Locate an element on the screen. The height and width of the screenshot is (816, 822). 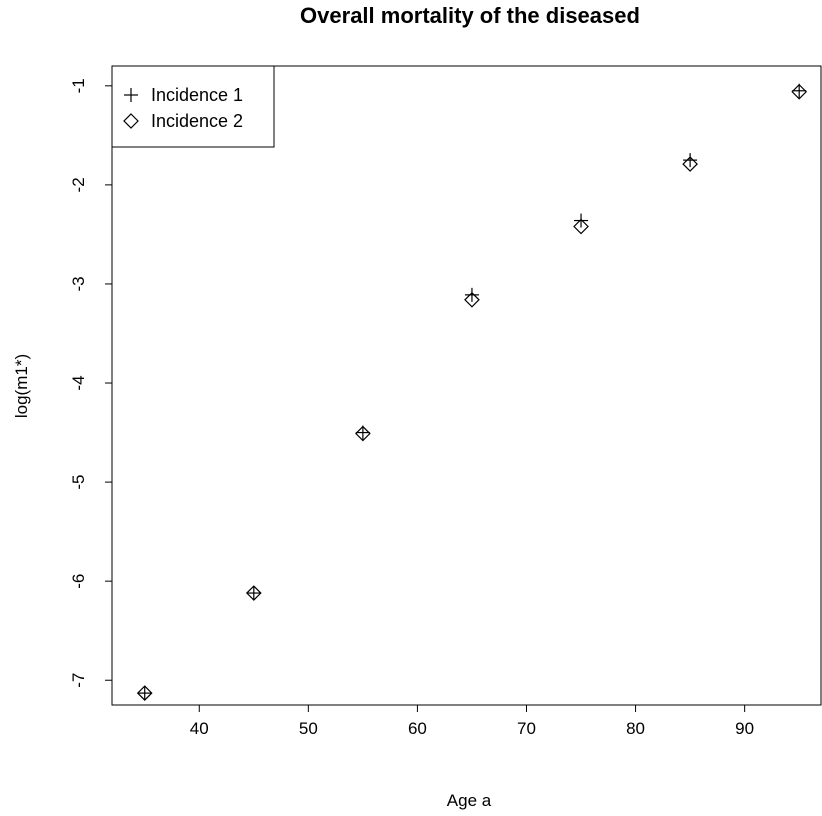
legend-marker-diamond is located at coordinates (131, 121).